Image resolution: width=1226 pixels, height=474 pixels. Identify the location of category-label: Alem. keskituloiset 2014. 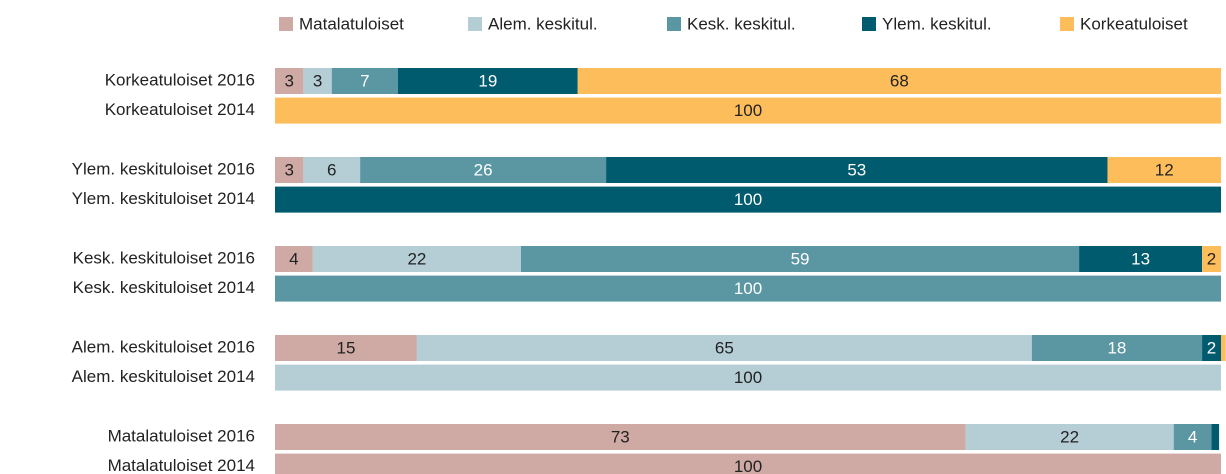
(163, 376).